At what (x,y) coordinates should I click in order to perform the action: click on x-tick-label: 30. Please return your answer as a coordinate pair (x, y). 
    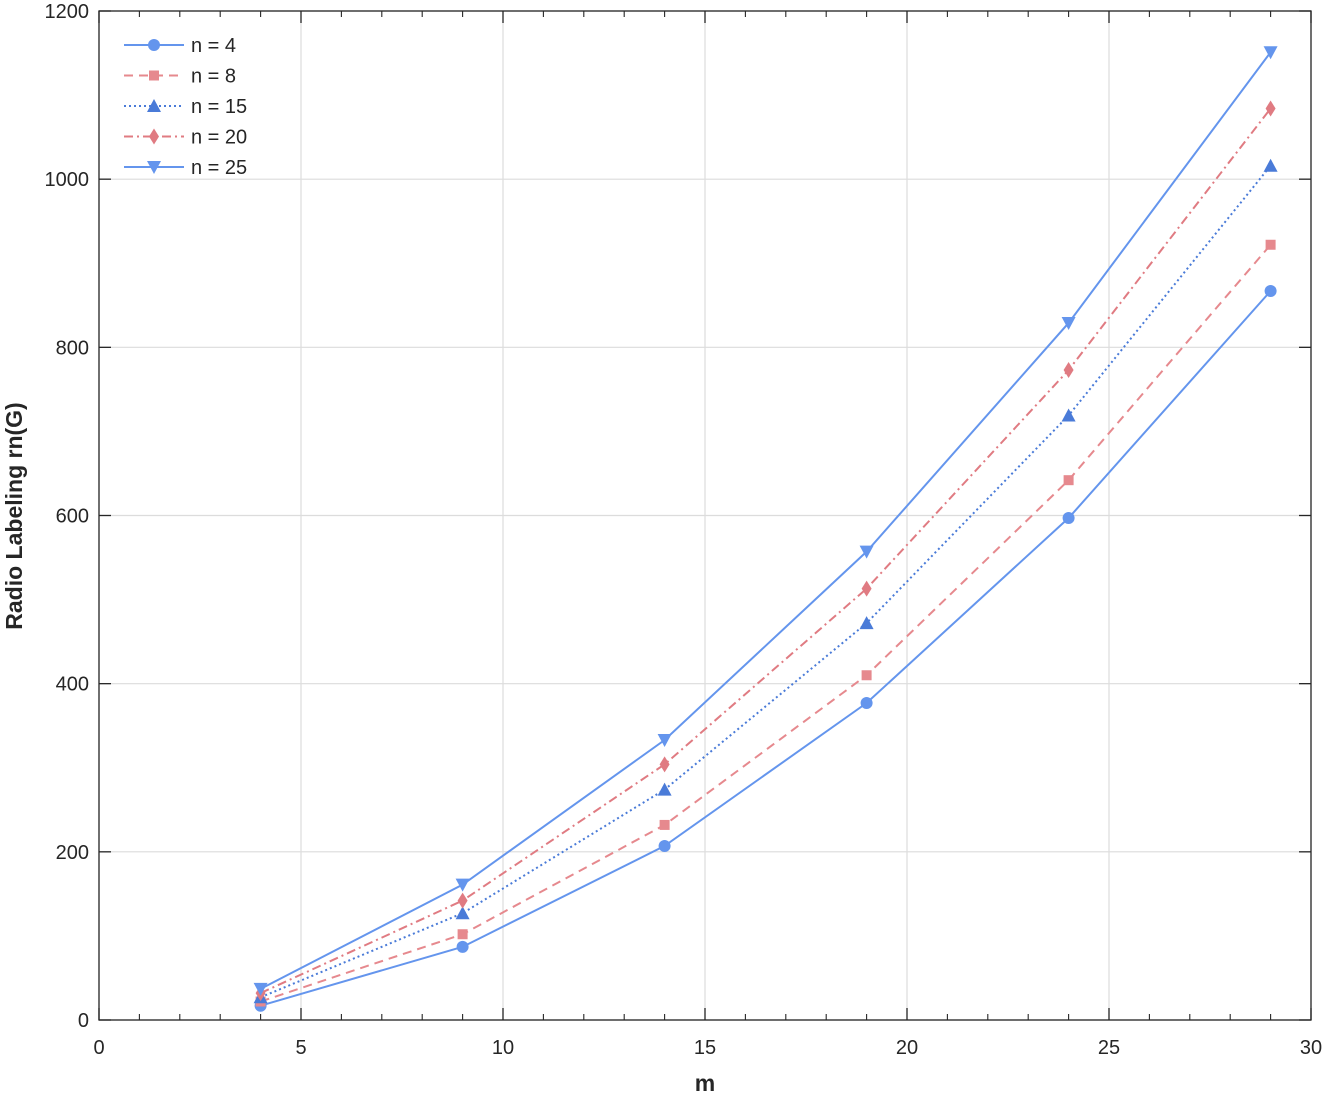
    Looking at the image, I should click on (1311, 1048).